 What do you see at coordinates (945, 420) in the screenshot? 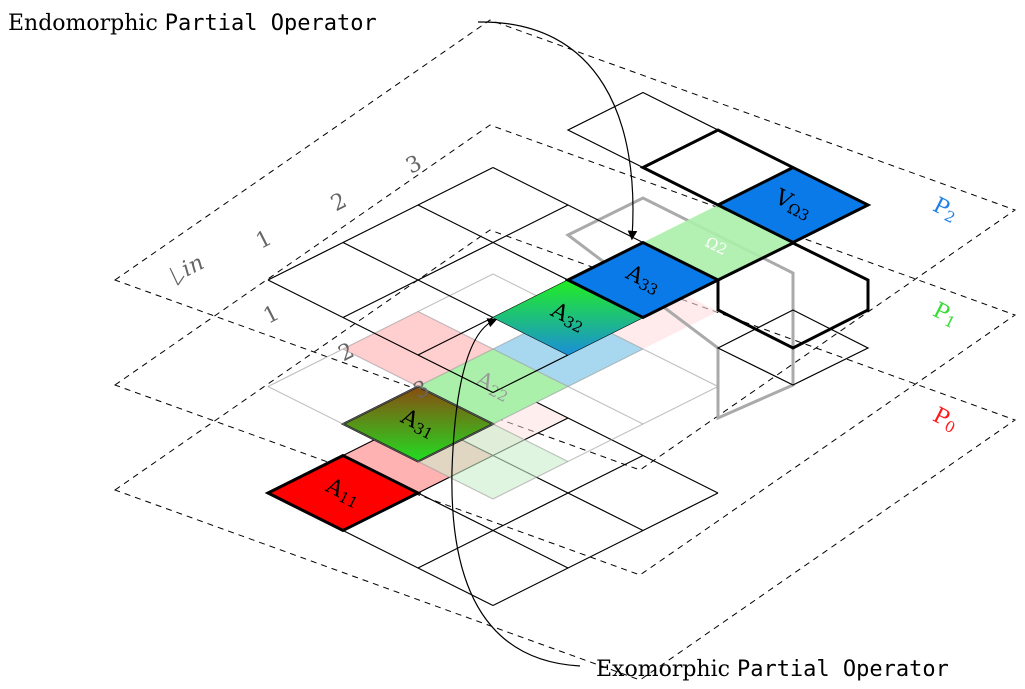
I see `cell-label: P0` at bounding box center [945, 420].